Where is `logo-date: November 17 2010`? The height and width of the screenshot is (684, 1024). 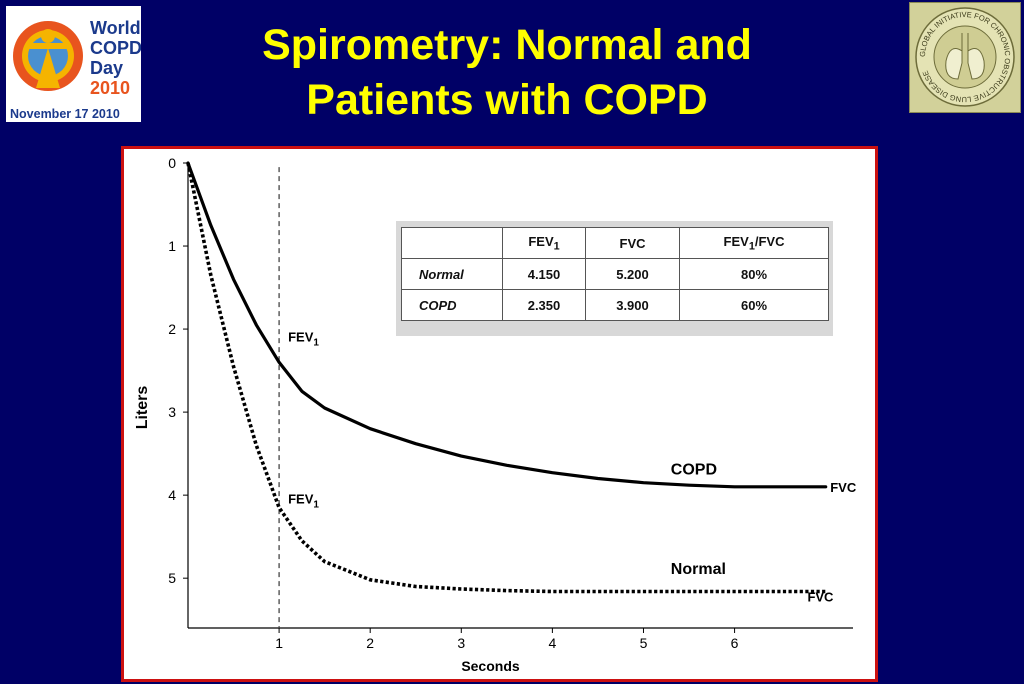 logo-date: November 17 2010 is located at coordinates (65, 114).